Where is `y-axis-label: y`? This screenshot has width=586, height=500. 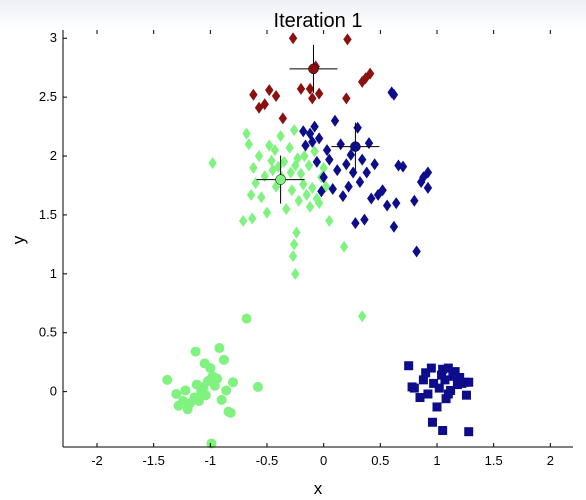
y-axis-label: y is located at coordinates (18, 239).